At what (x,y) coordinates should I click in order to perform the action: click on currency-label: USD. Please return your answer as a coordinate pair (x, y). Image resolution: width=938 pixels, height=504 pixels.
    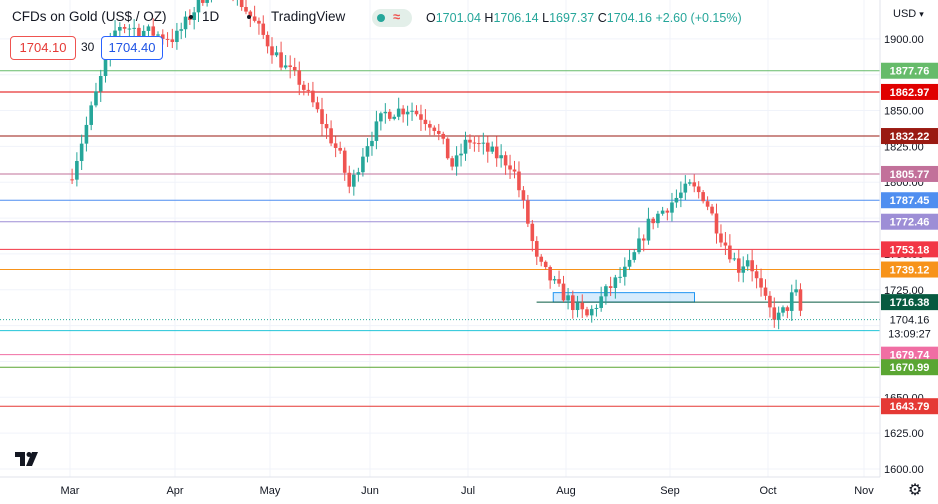
    Looking at the image, I should click on (905, 14).